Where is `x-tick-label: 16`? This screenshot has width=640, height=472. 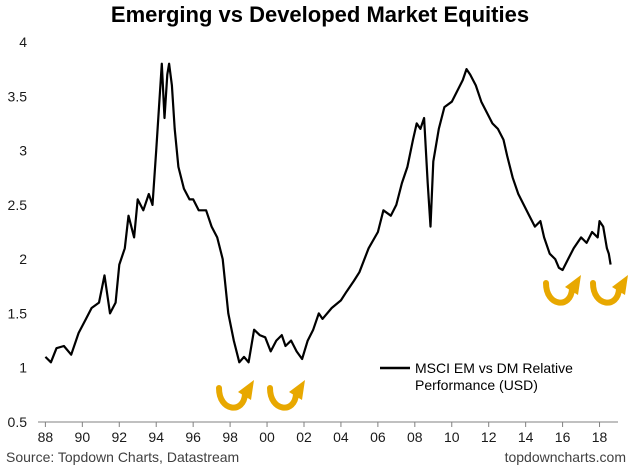
x-tick-label: 16 is located at coordinates (563, 437).